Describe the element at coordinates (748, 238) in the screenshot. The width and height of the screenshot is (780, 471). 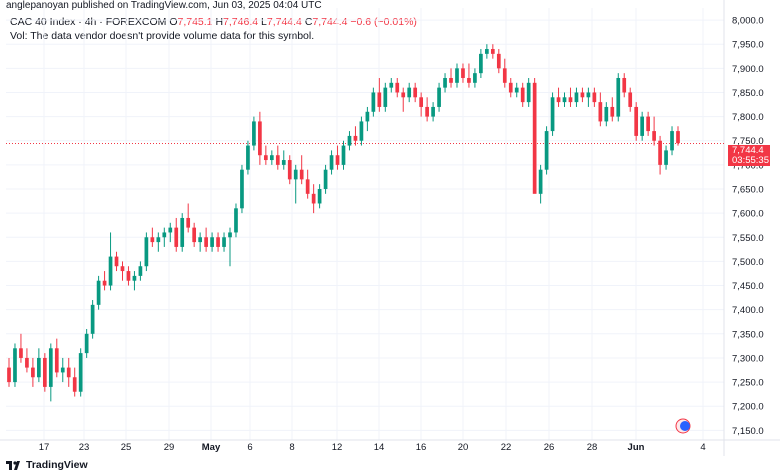
I see `y-tick-label: 7,550.0` at that location.